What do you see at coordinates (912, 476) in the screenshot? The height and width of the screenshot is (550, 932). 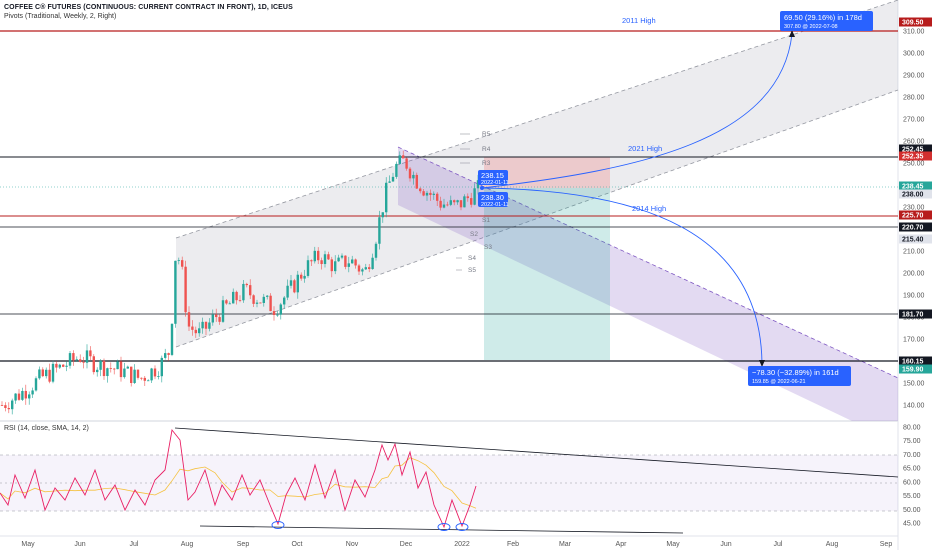 I see `rsi-axis: 80.00 75.00 70.00 65.00 60.00 55.00 50.00 45.00` at bounding box center [912, 476].